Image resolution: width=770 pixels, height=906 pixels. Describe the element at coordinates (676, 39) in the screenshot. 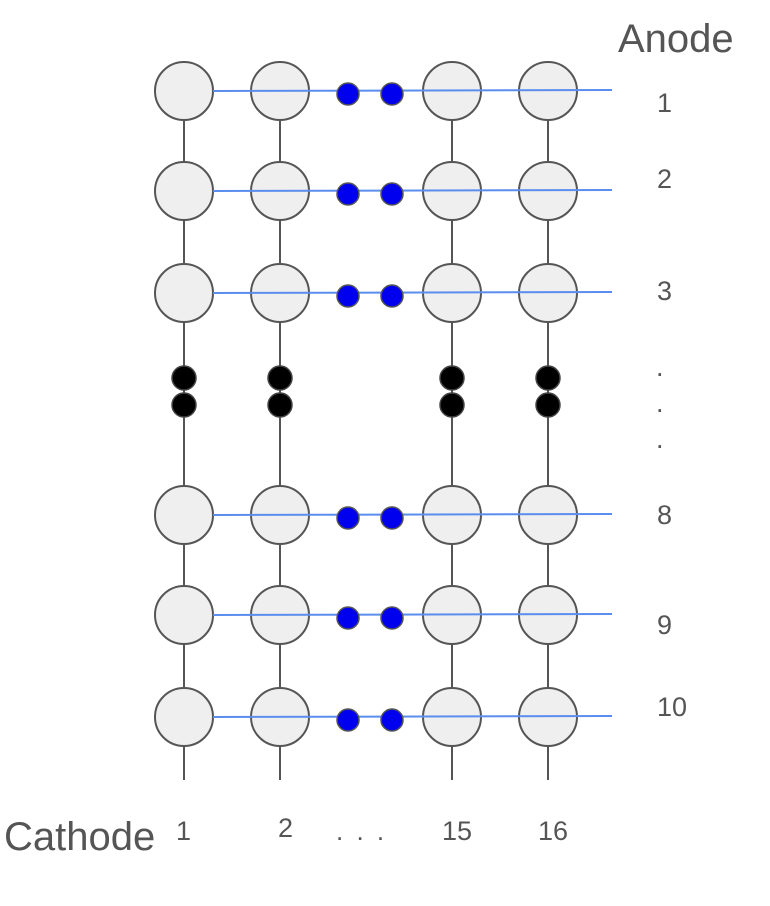

I see `anode-title: Anode` at that location.